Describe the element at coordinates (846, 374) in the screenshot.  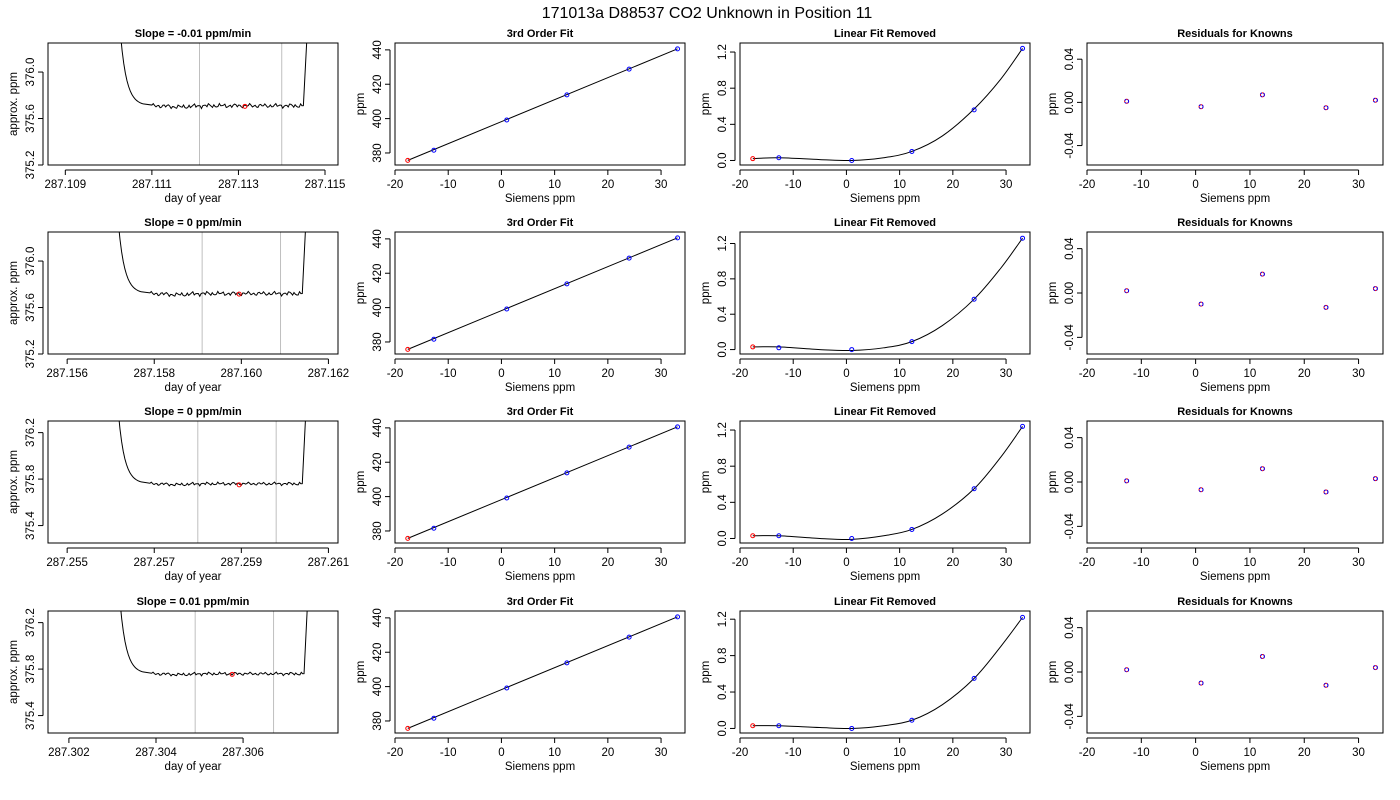
I see `r2-linear-removed-x-tick-label: 0` at that location.